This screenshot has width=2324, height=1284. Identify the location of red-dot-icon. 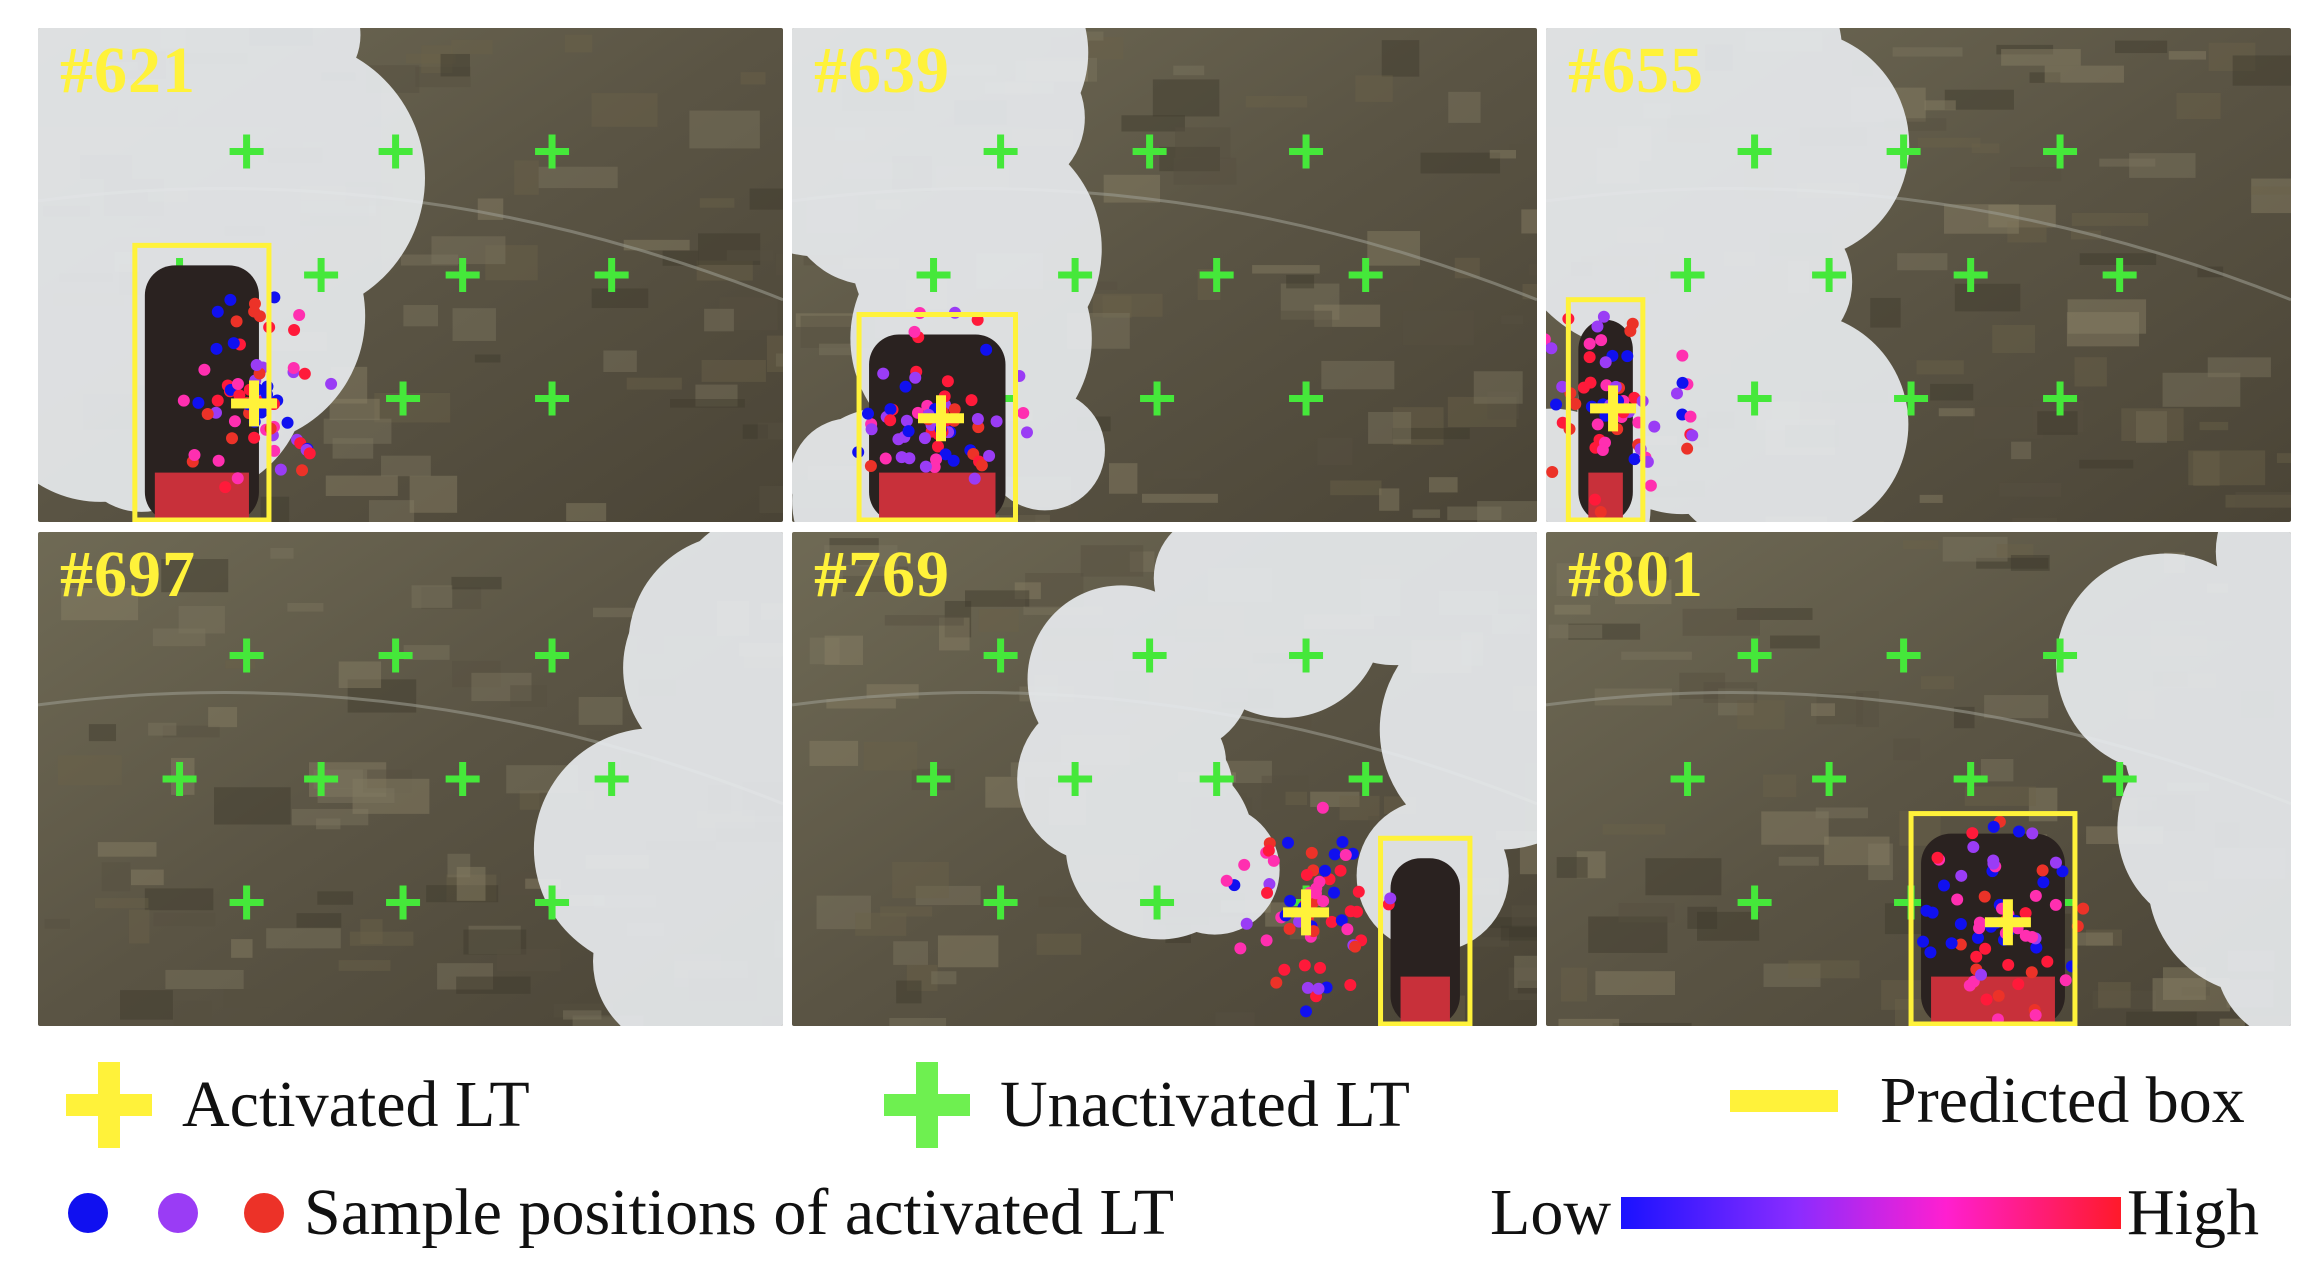
(264, 1213).